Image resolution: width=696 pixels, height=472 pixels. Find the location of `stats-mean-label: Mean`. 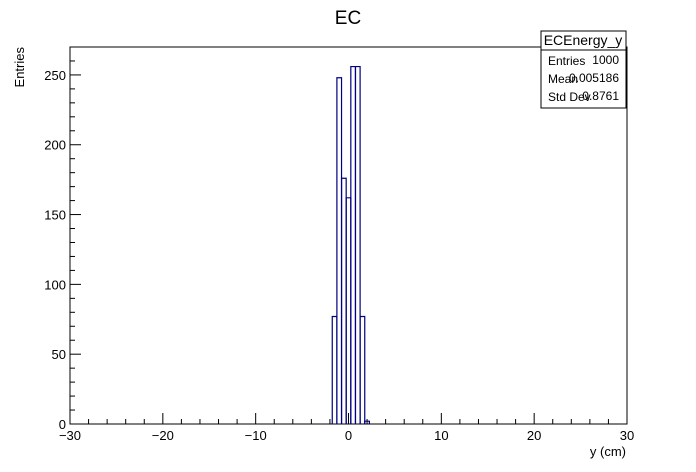

stats-mean-label: Mean is located at coordinates (563, 79).